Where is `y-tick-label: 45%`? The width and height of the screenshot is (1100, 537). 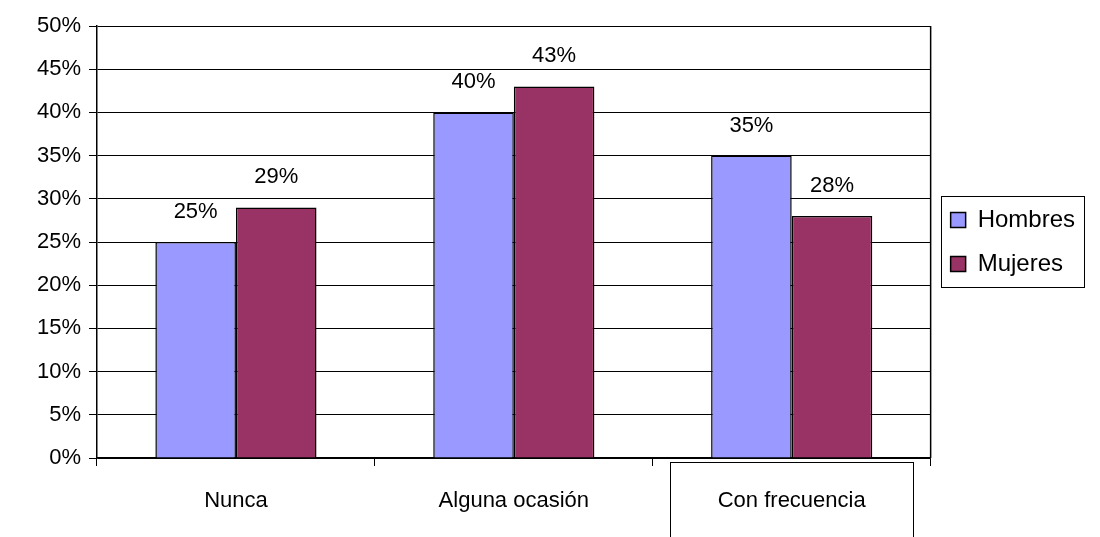 y-tick-label: 45% is located at coordinates (58, 68).